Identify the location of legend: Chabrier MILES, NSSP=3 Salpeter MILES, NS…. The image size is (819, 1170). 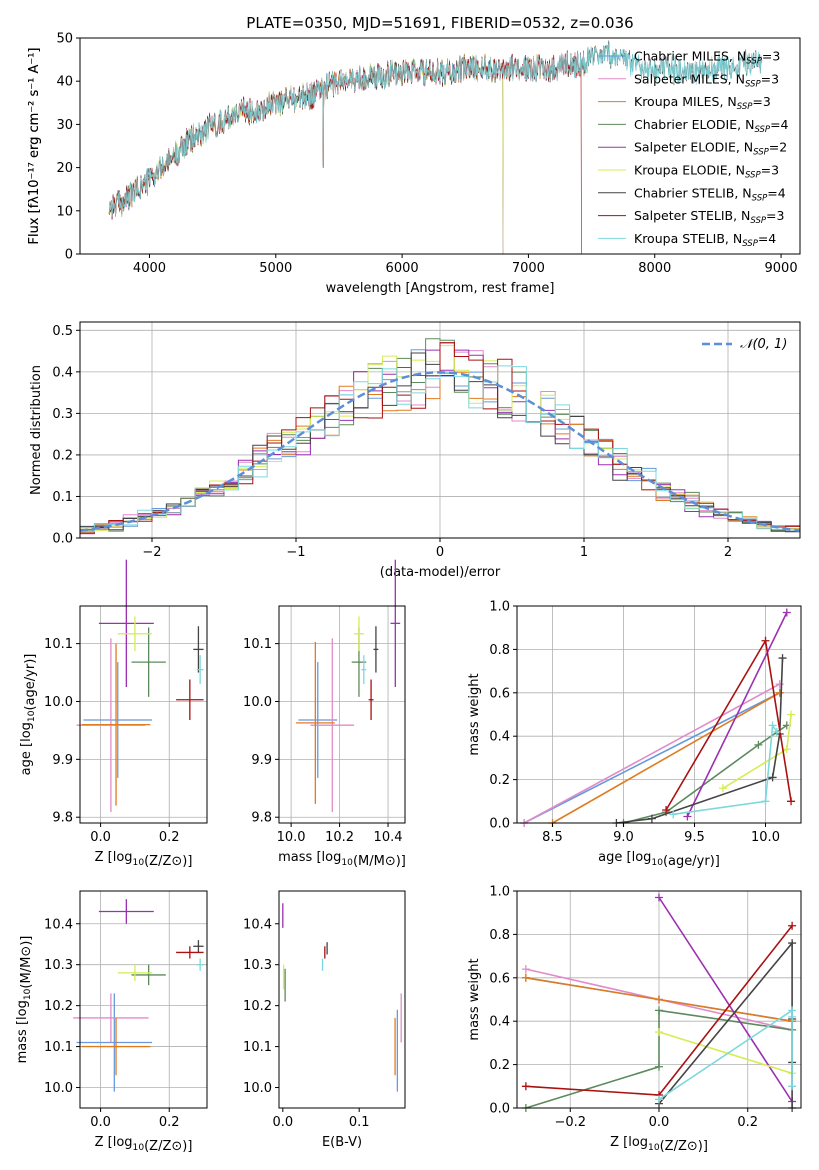
(693, 149).